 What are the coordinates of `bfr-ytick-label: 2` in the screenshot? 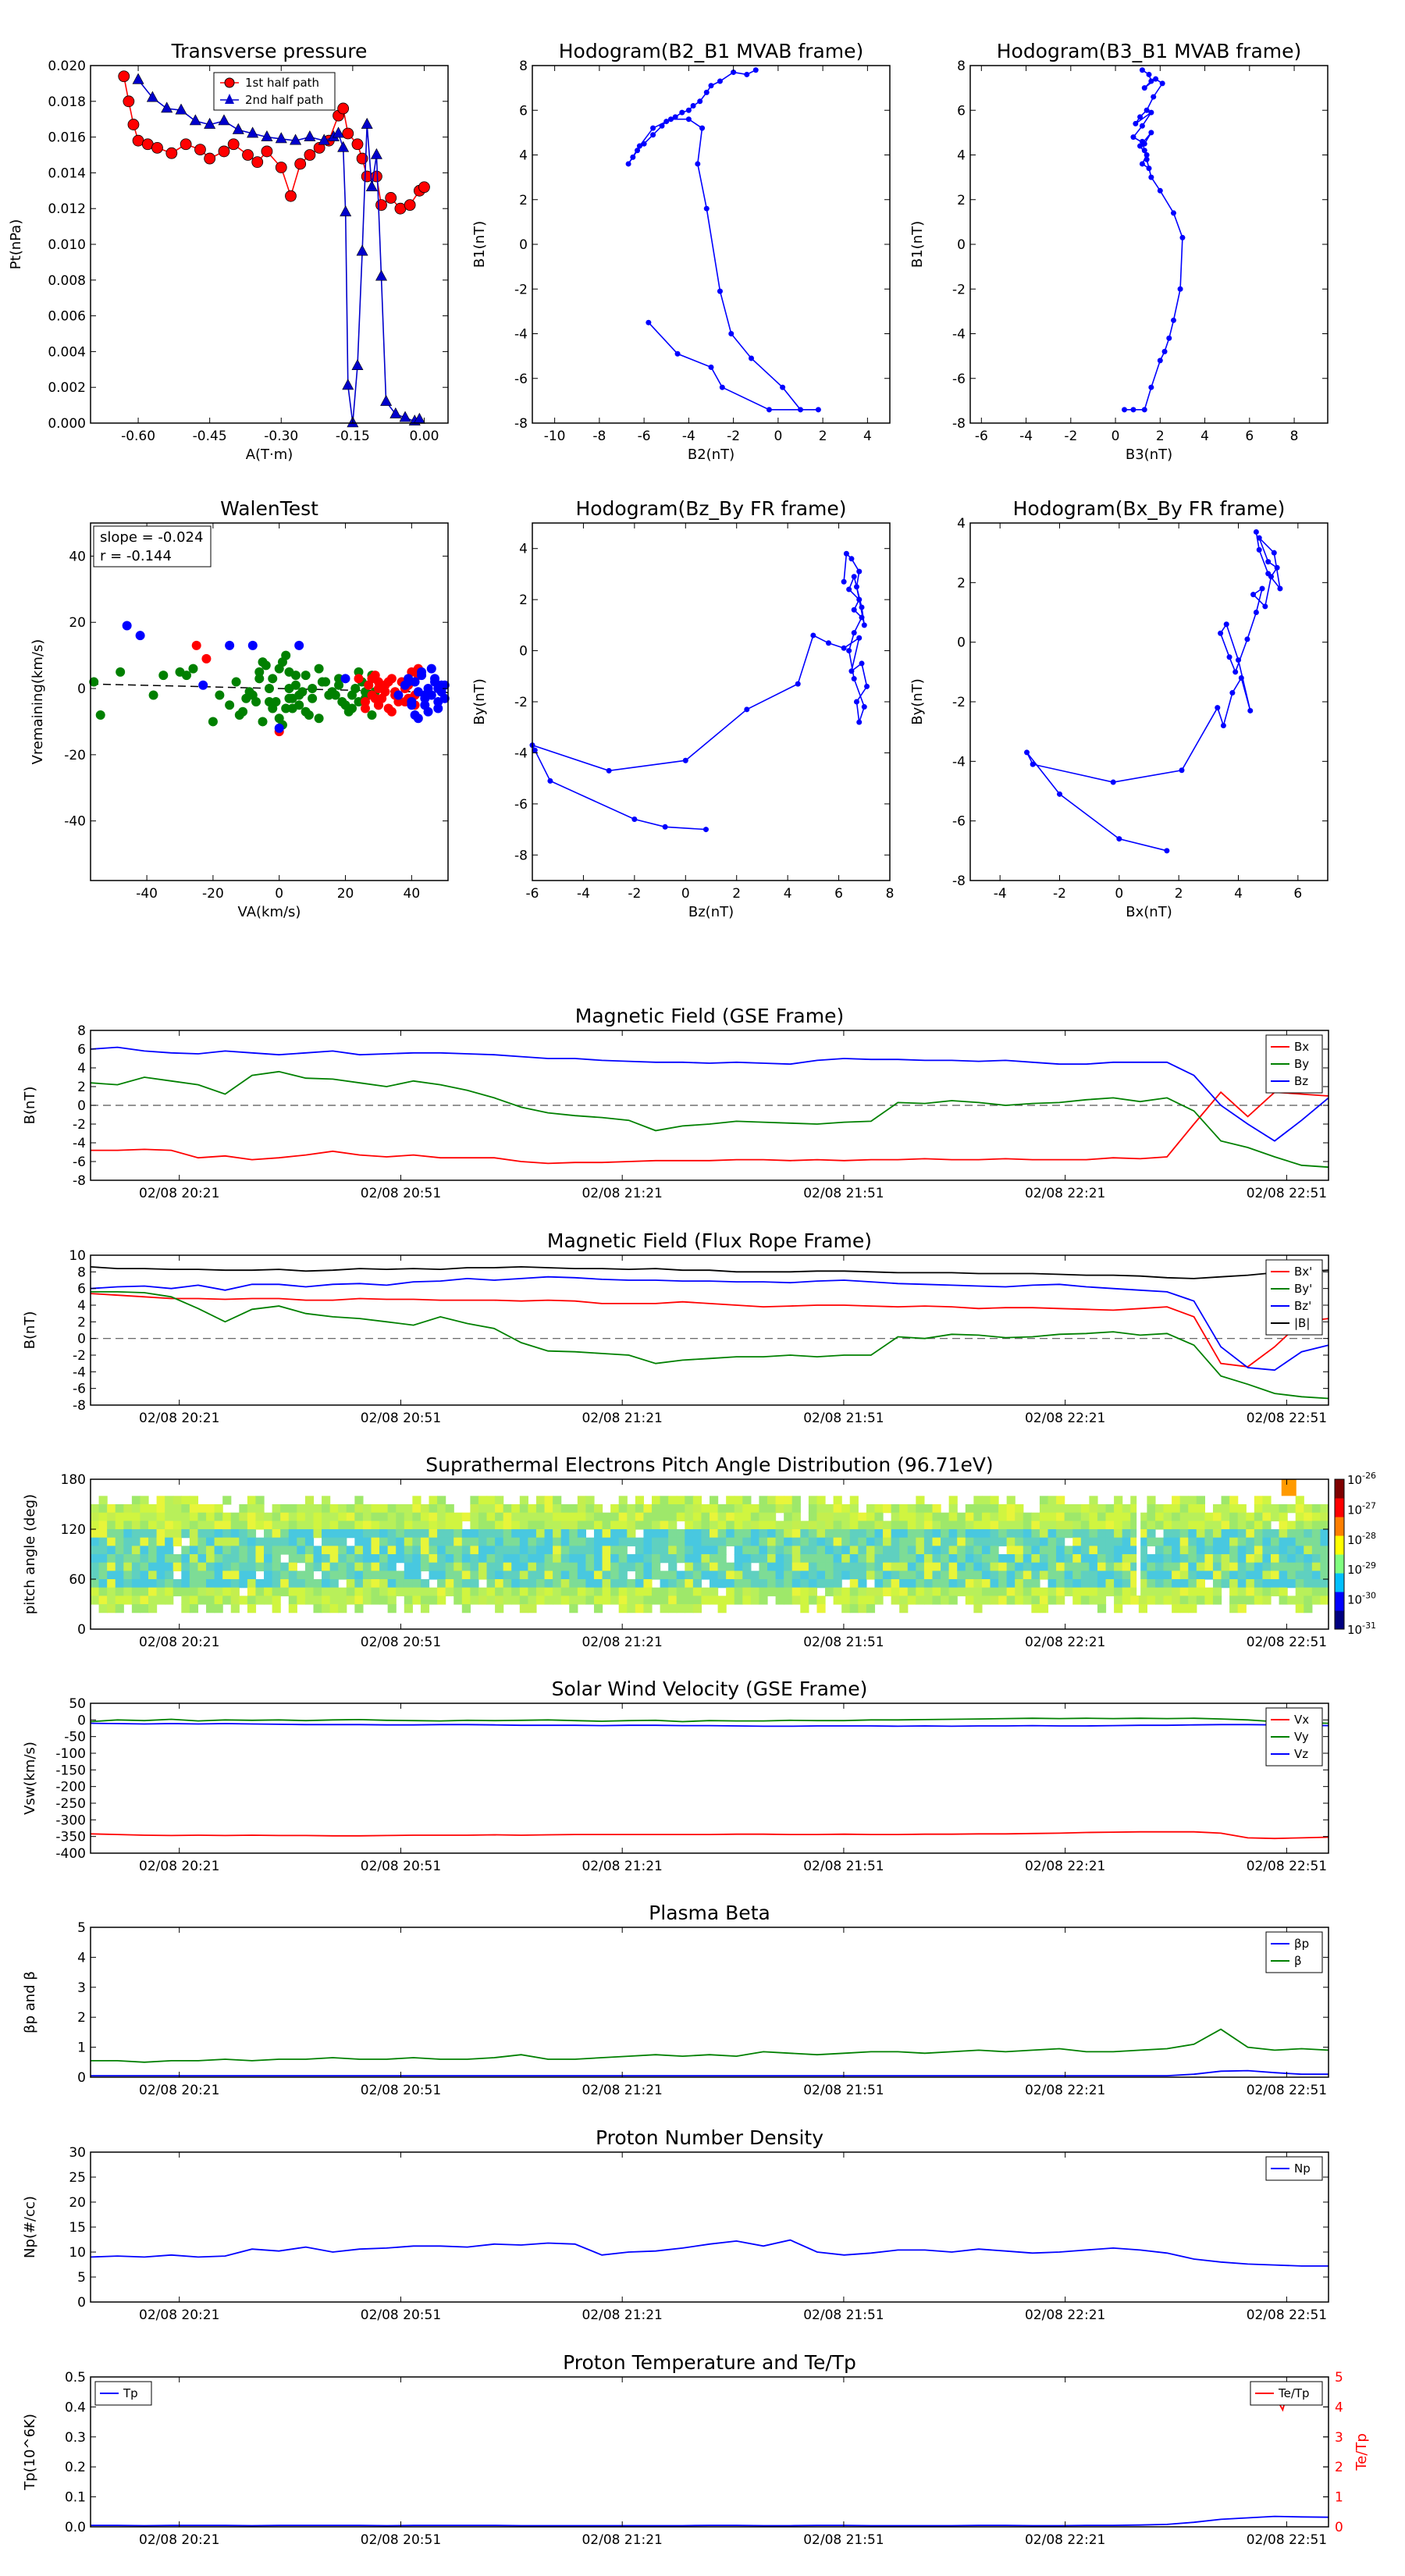 It's located at (81, 1322).